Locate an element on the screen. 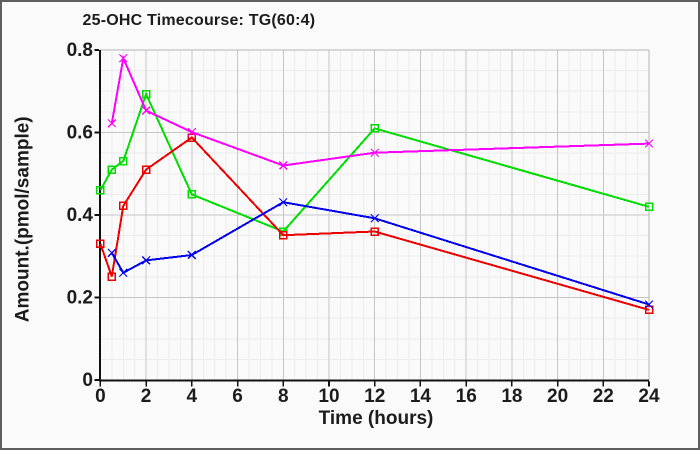  svg-text: 4 is located at coordinates (192, 396).